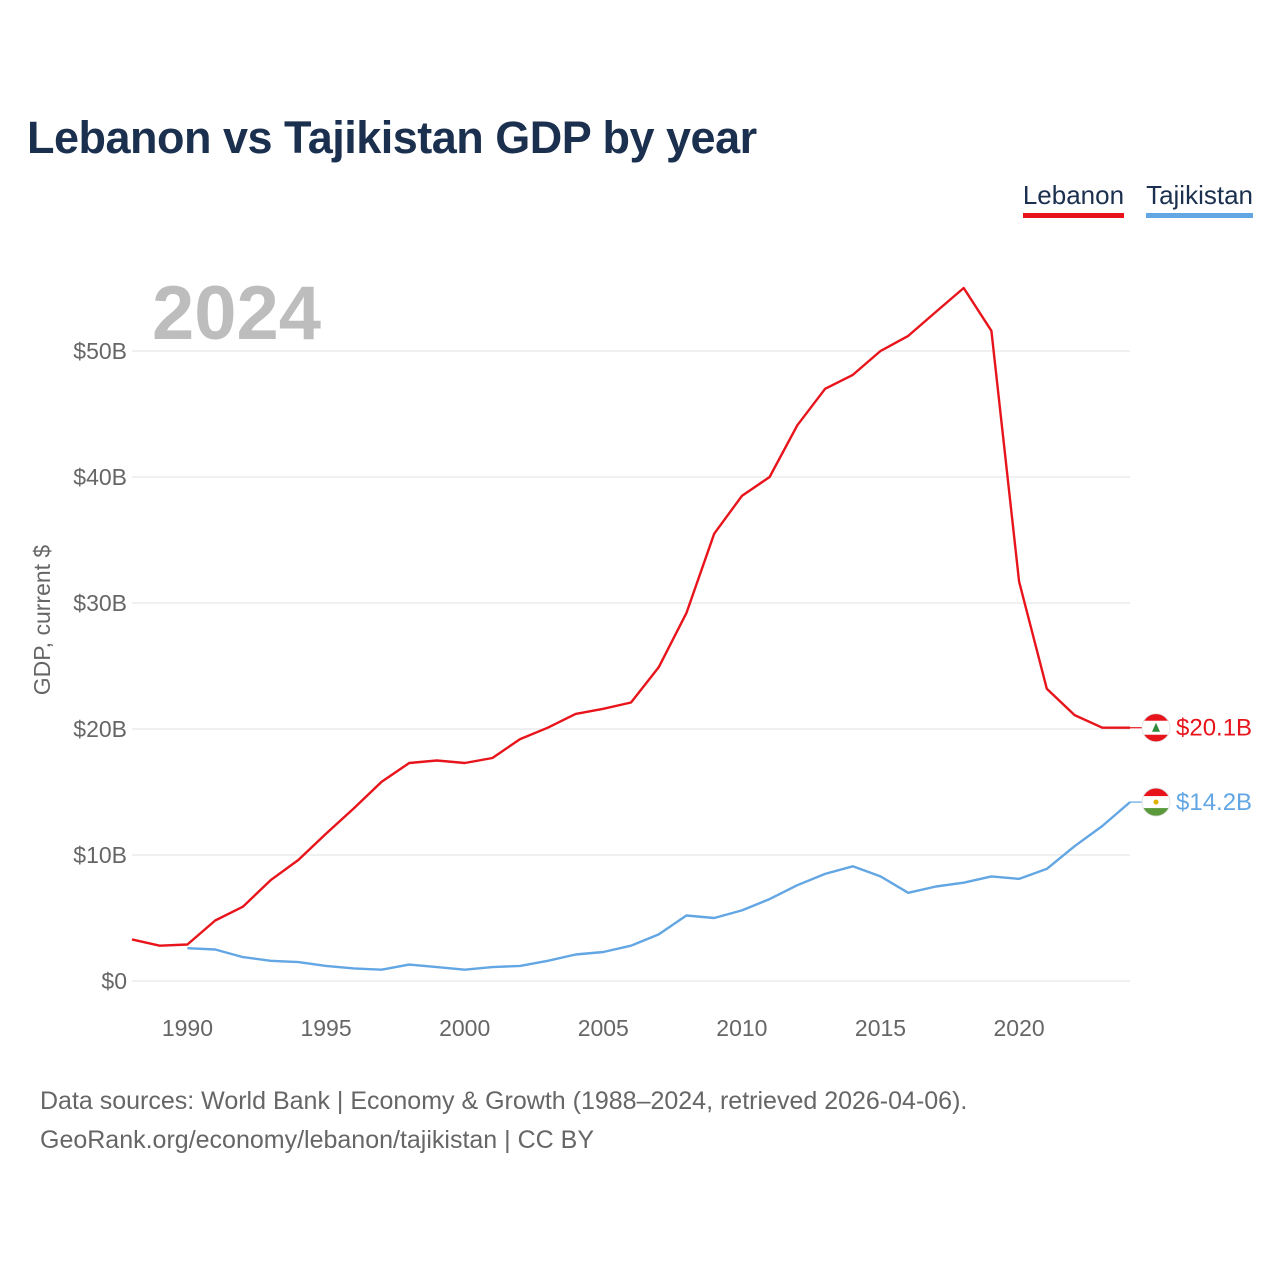 The width and height of the screenshot is (1280, 1280). Describe the element at coordinates (1214, 802) in the screenshot. I see `end-value-label-tajikistan: $14.2B` at that location.